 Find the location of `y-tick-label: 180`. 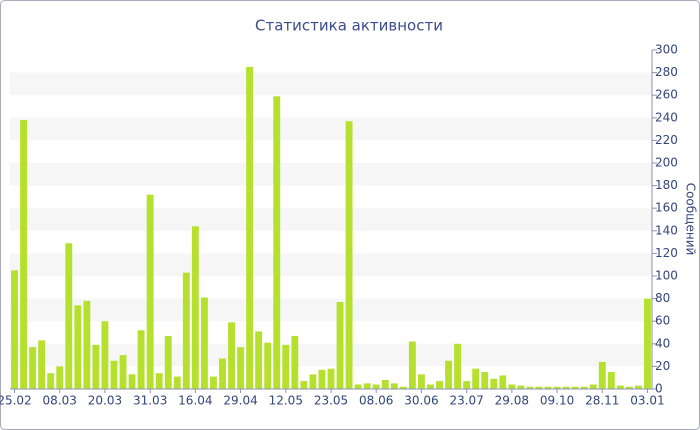

y-tick-label: 180 is located at coordinates (666, 185).